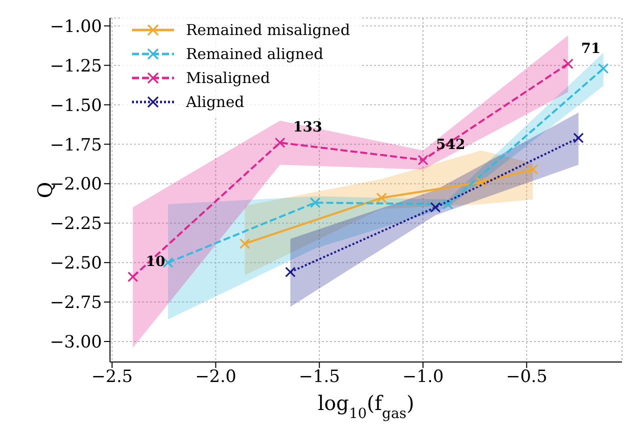 The height and width of the screenshot is (433, 634). I want to click on x-axis-title: log$_{10}$(f$_{gas}$), so click(366, 406).